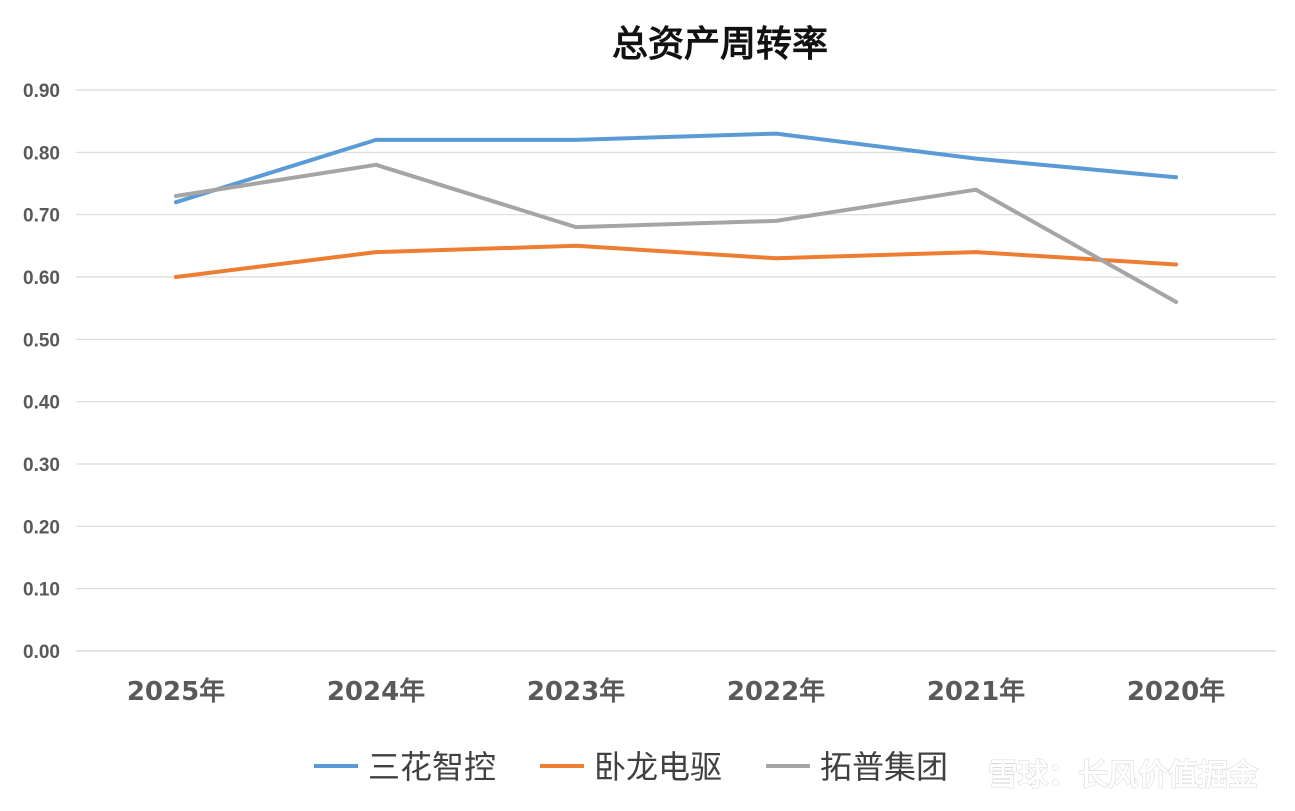 The width and height of the screenshot is (1295, 811). I want to click on legend-label: 拓普集团, so click(884, 767).